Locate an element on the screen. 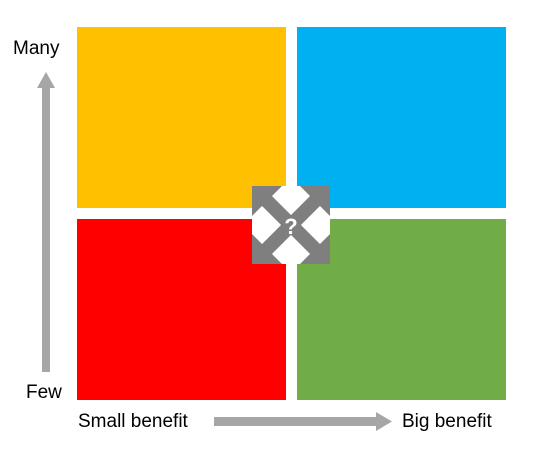  x-axis-left-label: Small benefit is located at coordinates (133, 421).